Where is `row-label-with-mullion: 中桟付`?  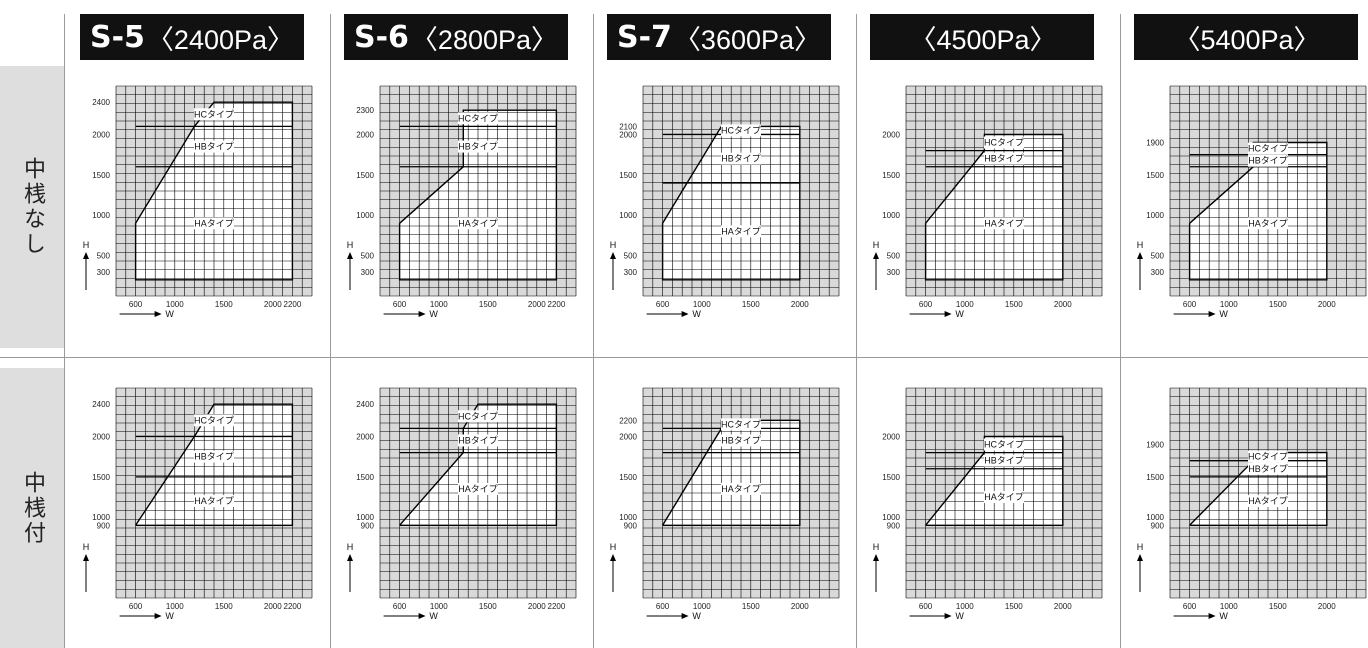 row-label-with-mullion: 中桟付 is located at coordinates (32, 508).